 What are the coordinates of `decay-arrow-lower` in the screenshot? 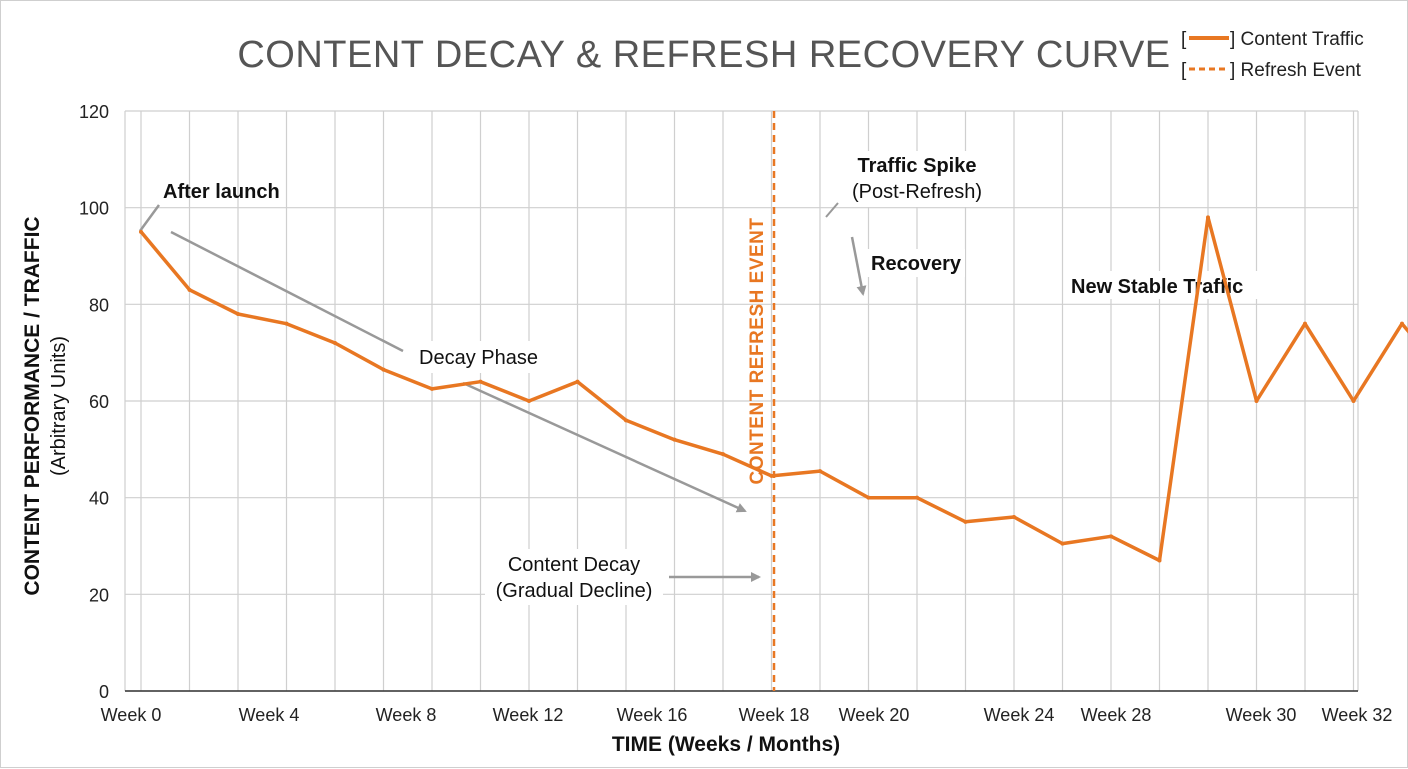 It's located at (604, 447).